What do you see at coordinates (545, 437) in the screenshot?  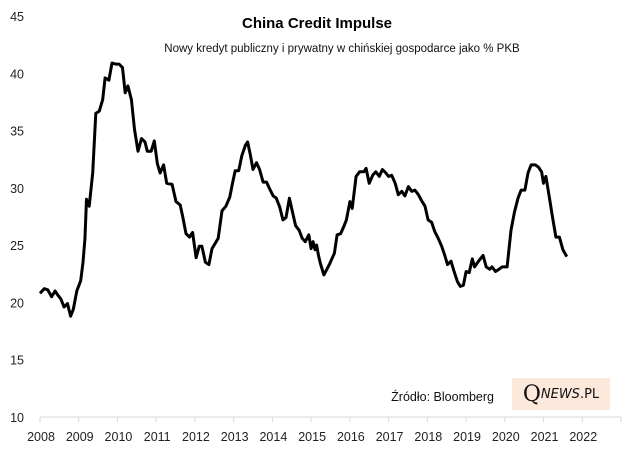 I see `x-tick-label: 2021` at bounding box center [545, 437].